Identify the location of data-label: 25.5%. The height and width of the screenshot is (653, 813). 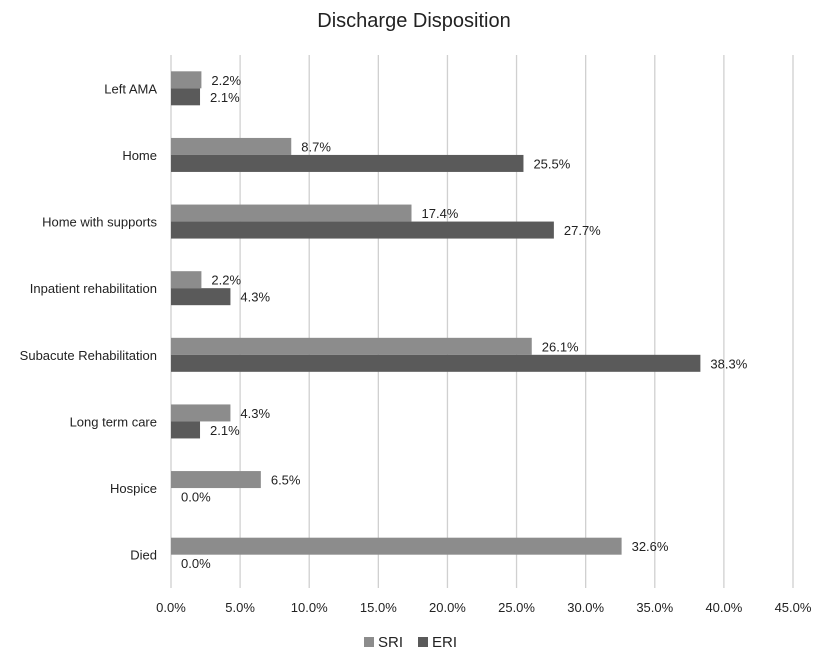
(551, 163).